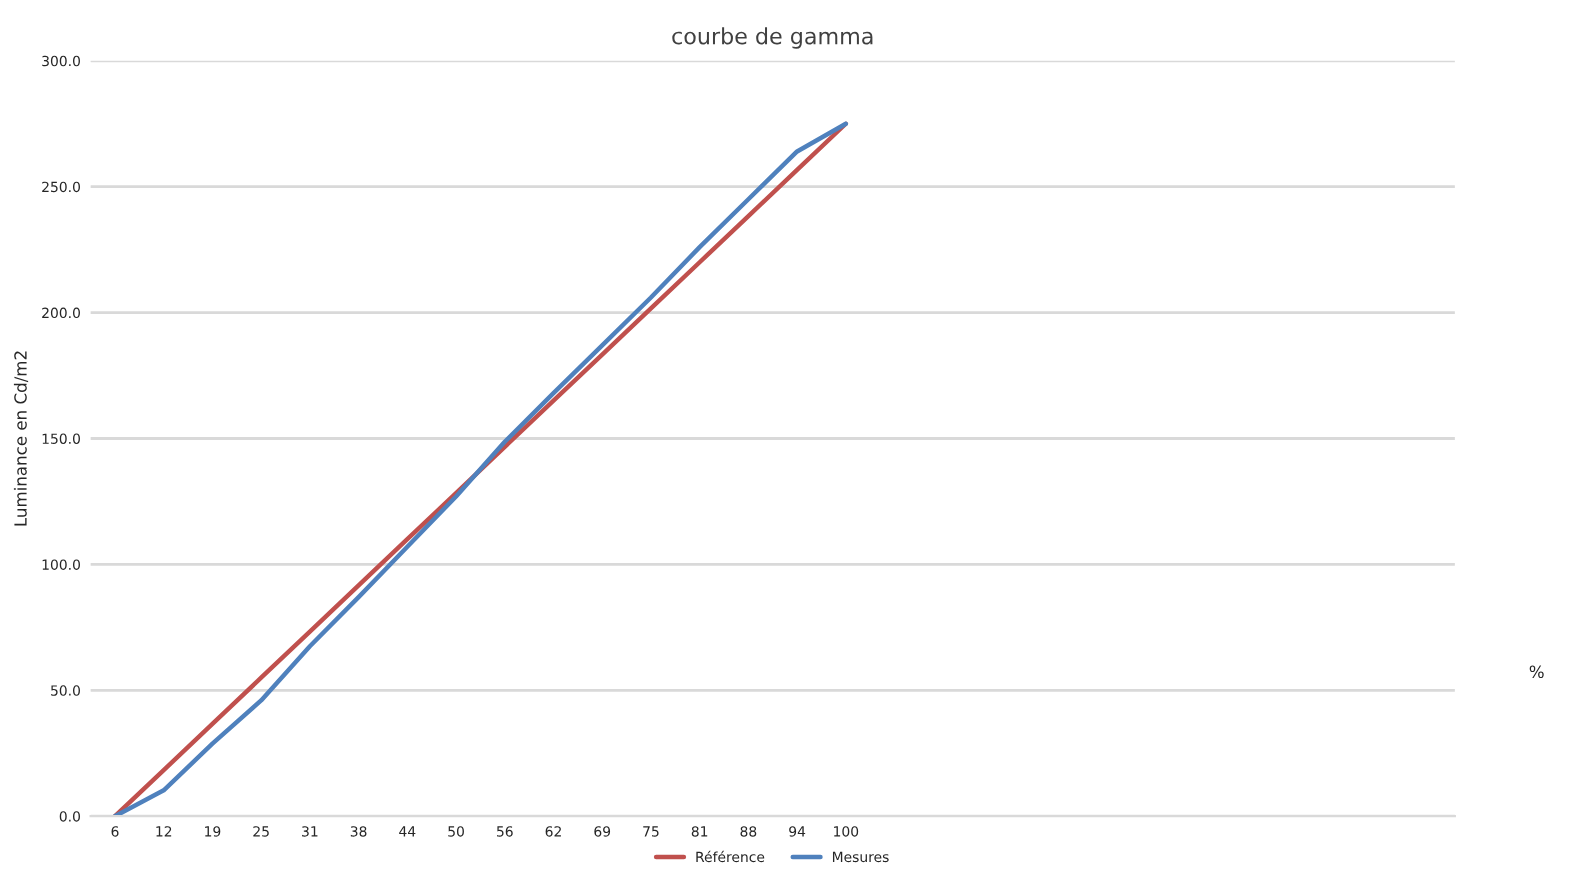 Image resolution: width=1590 pixels, height=894 pixels. Describe the element at coordinates (21, 438) in the screenshot. I see `y-axis-title: Luminance en Cd/m2` at that location.